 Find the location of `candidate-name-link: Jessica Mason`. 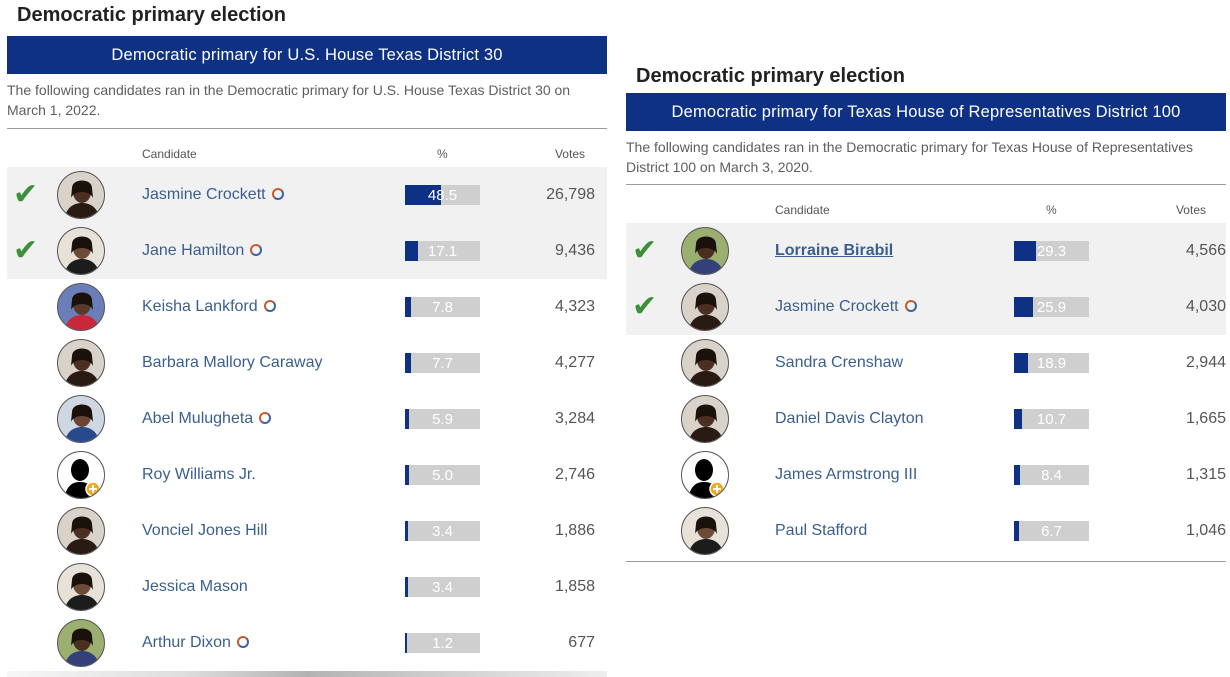

candidate-name-link: Jessica Mason is located at coordinates (195, 587).